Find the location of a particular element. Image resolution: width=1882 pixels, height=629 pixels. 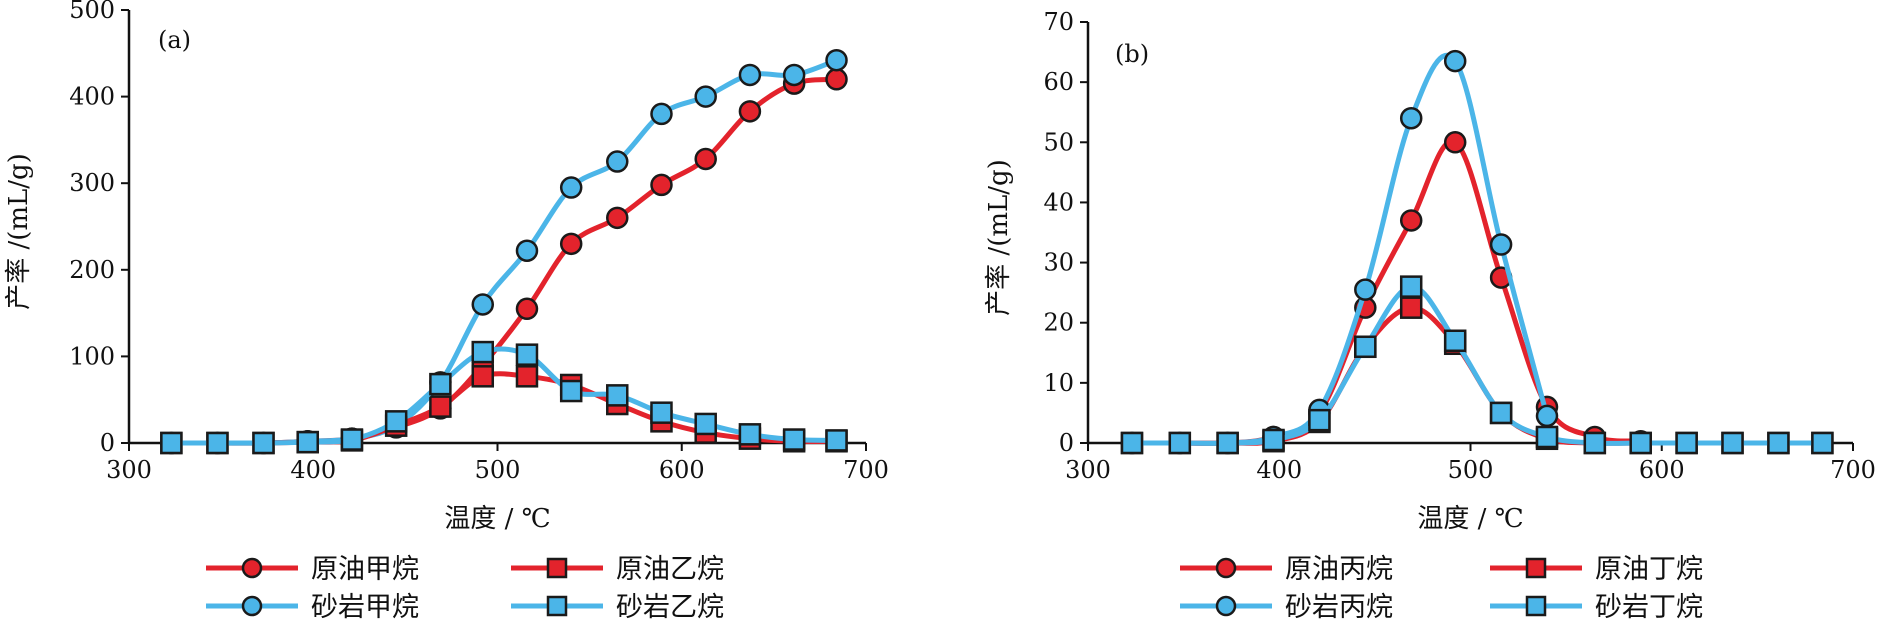

y-tick-label: 500 is located at coordinates (92, 12).